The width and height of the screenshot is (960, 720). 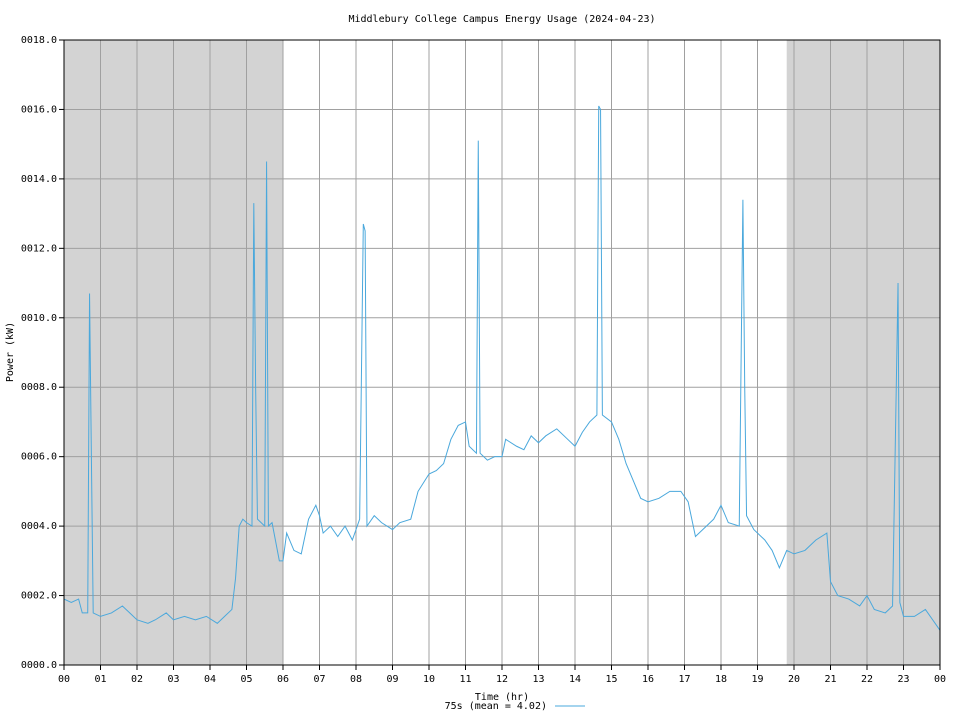 I want to click on y-tick-label: 0004.0, so click(x=39, y=526).